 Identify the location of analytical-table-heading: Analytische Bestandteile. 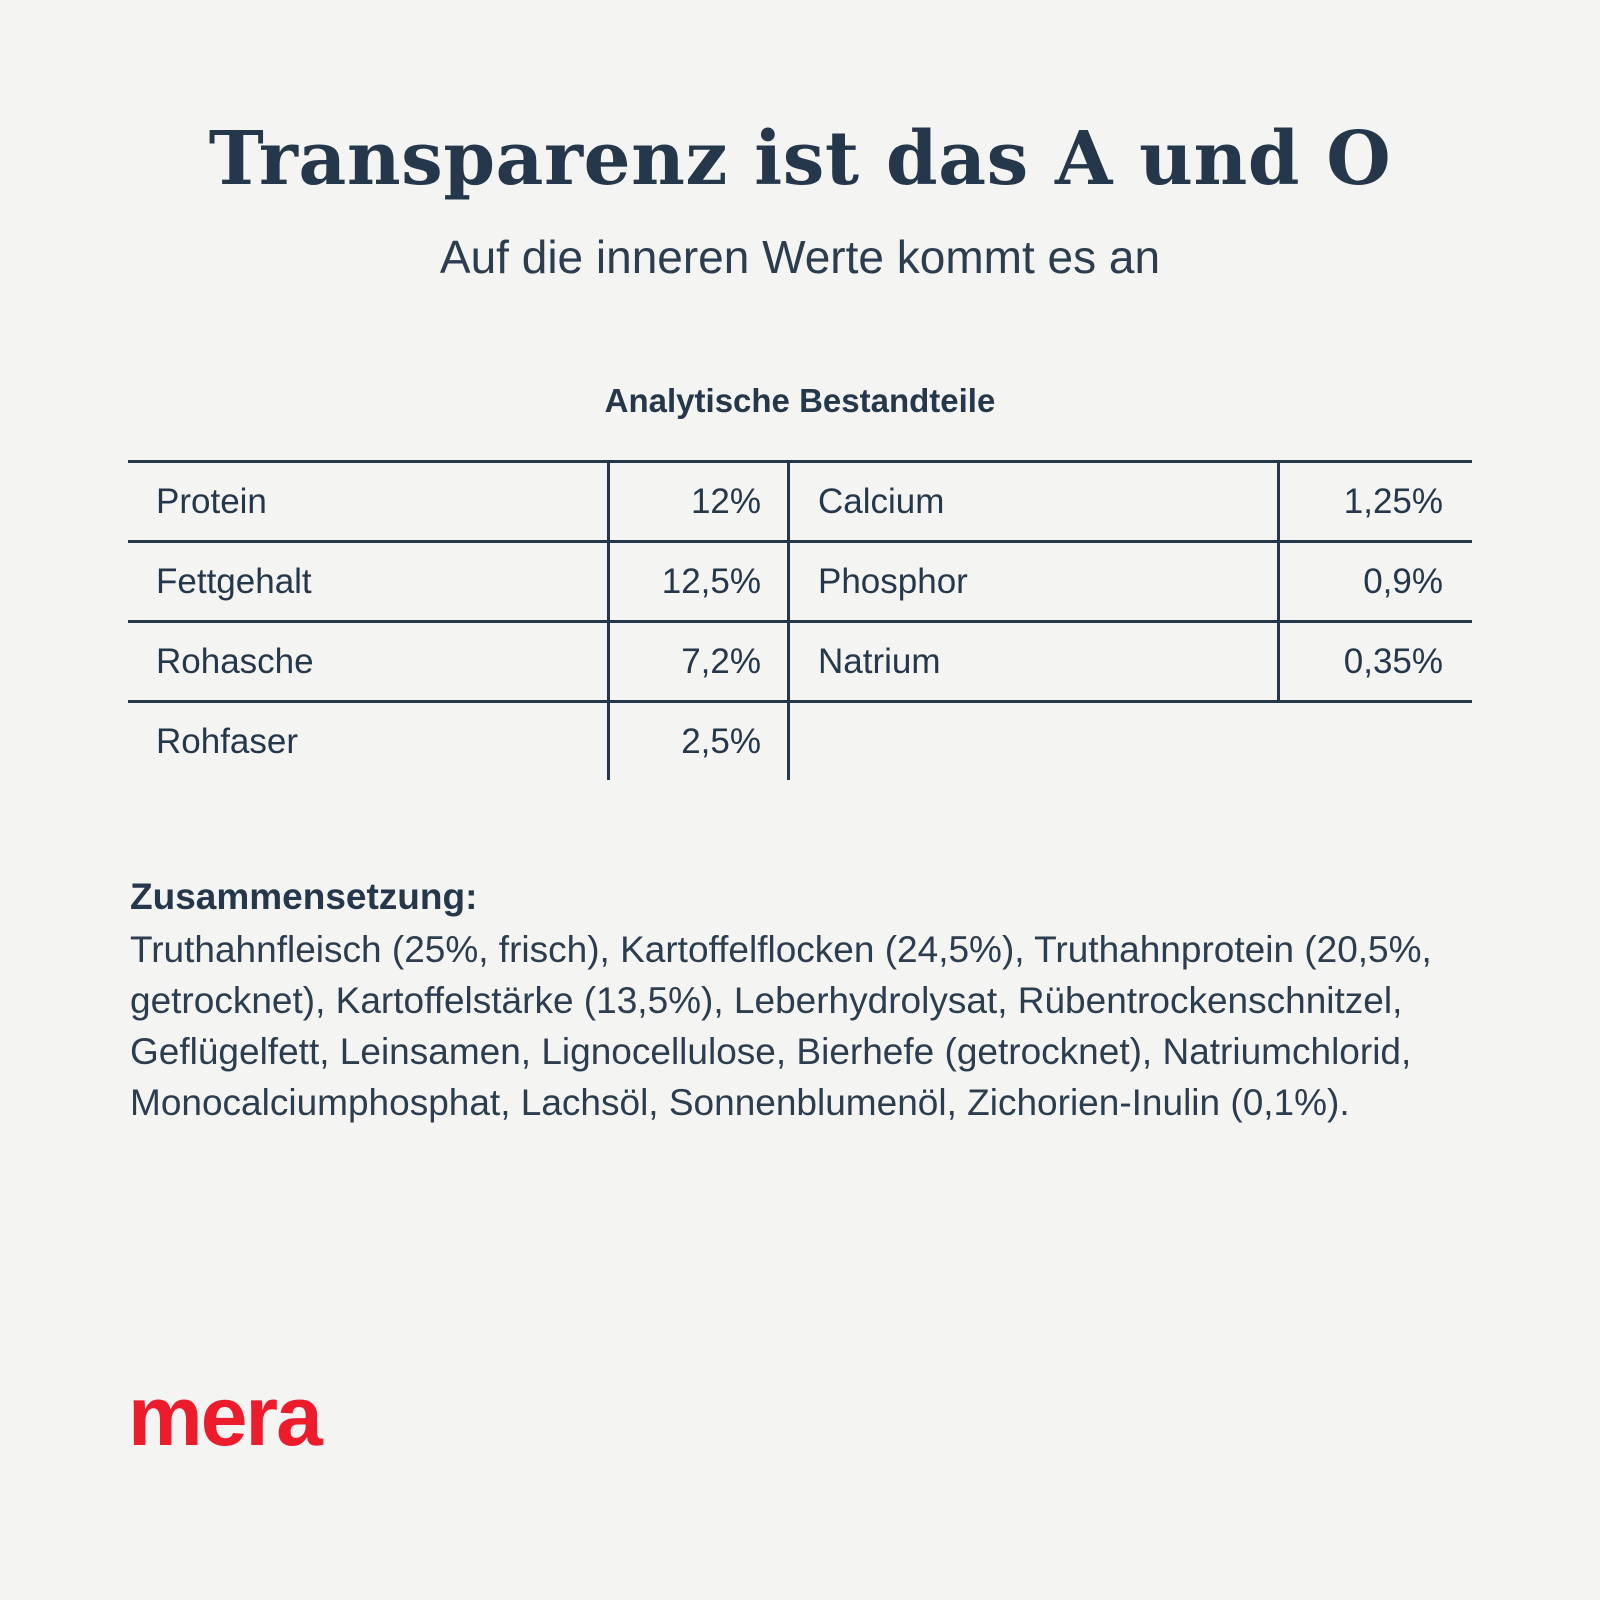
(800, 400).